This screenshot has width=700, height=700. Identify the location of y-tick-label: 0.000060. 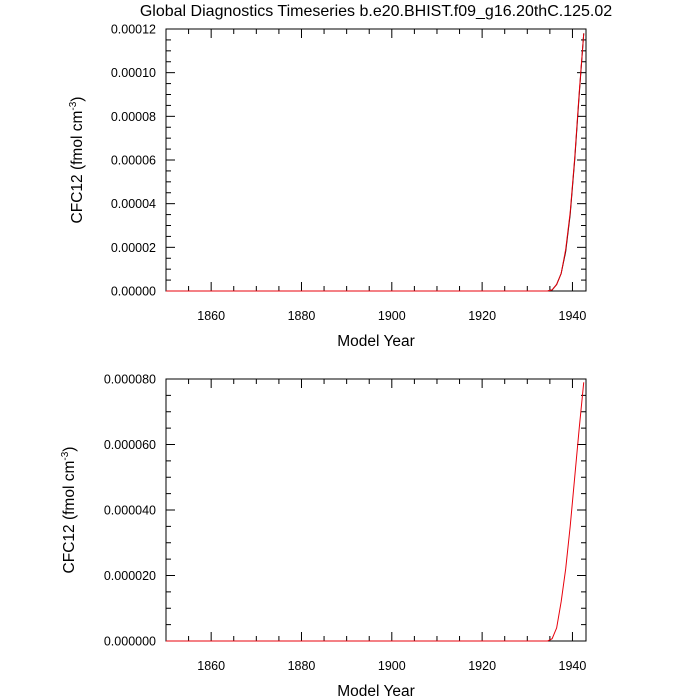
(130, 445).